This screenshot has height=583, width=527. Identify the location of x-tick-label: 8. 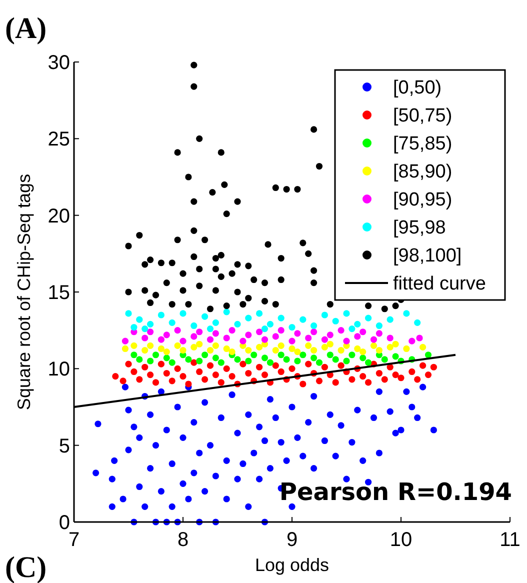
(183, 540).